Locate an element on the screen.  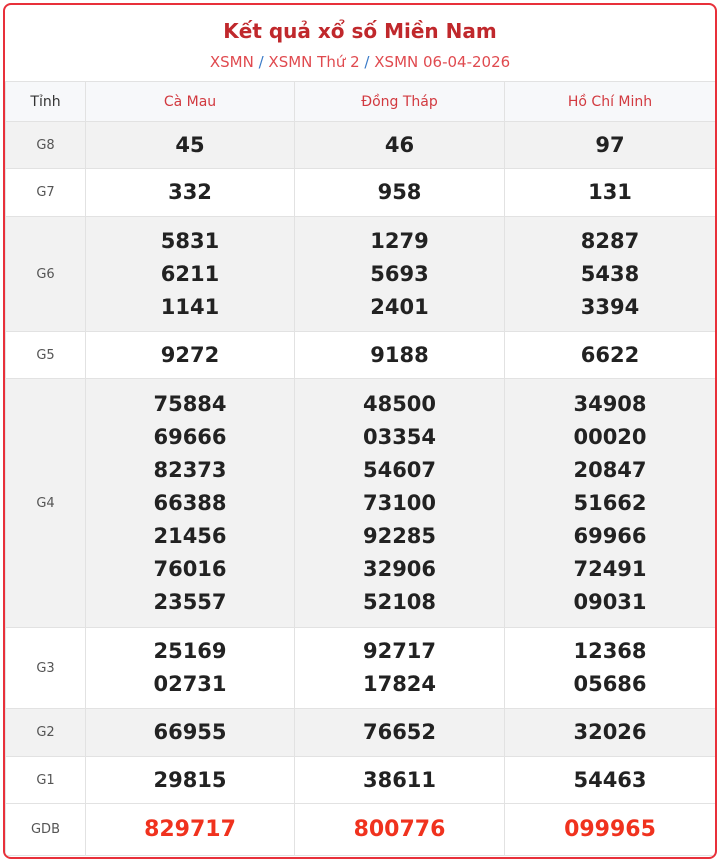
prize-cell: 54463 is located at coordinates (609, 780).